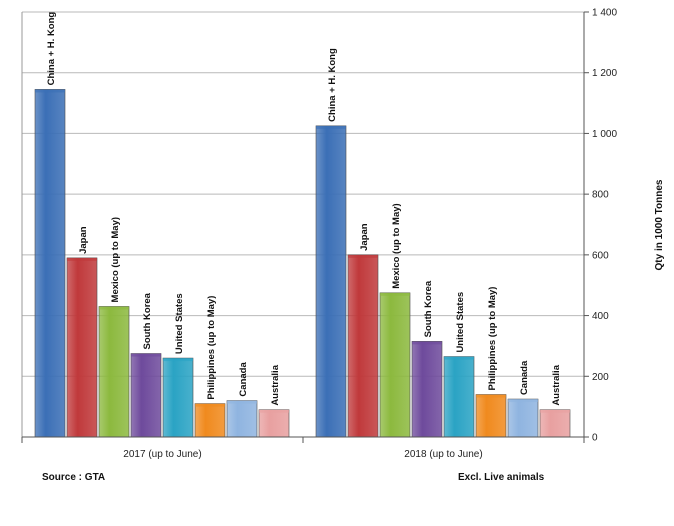 The height and width of the screenshot is (526, 674). I want to click on exclusion-note: Excl. Live animals, so click(501, 477).